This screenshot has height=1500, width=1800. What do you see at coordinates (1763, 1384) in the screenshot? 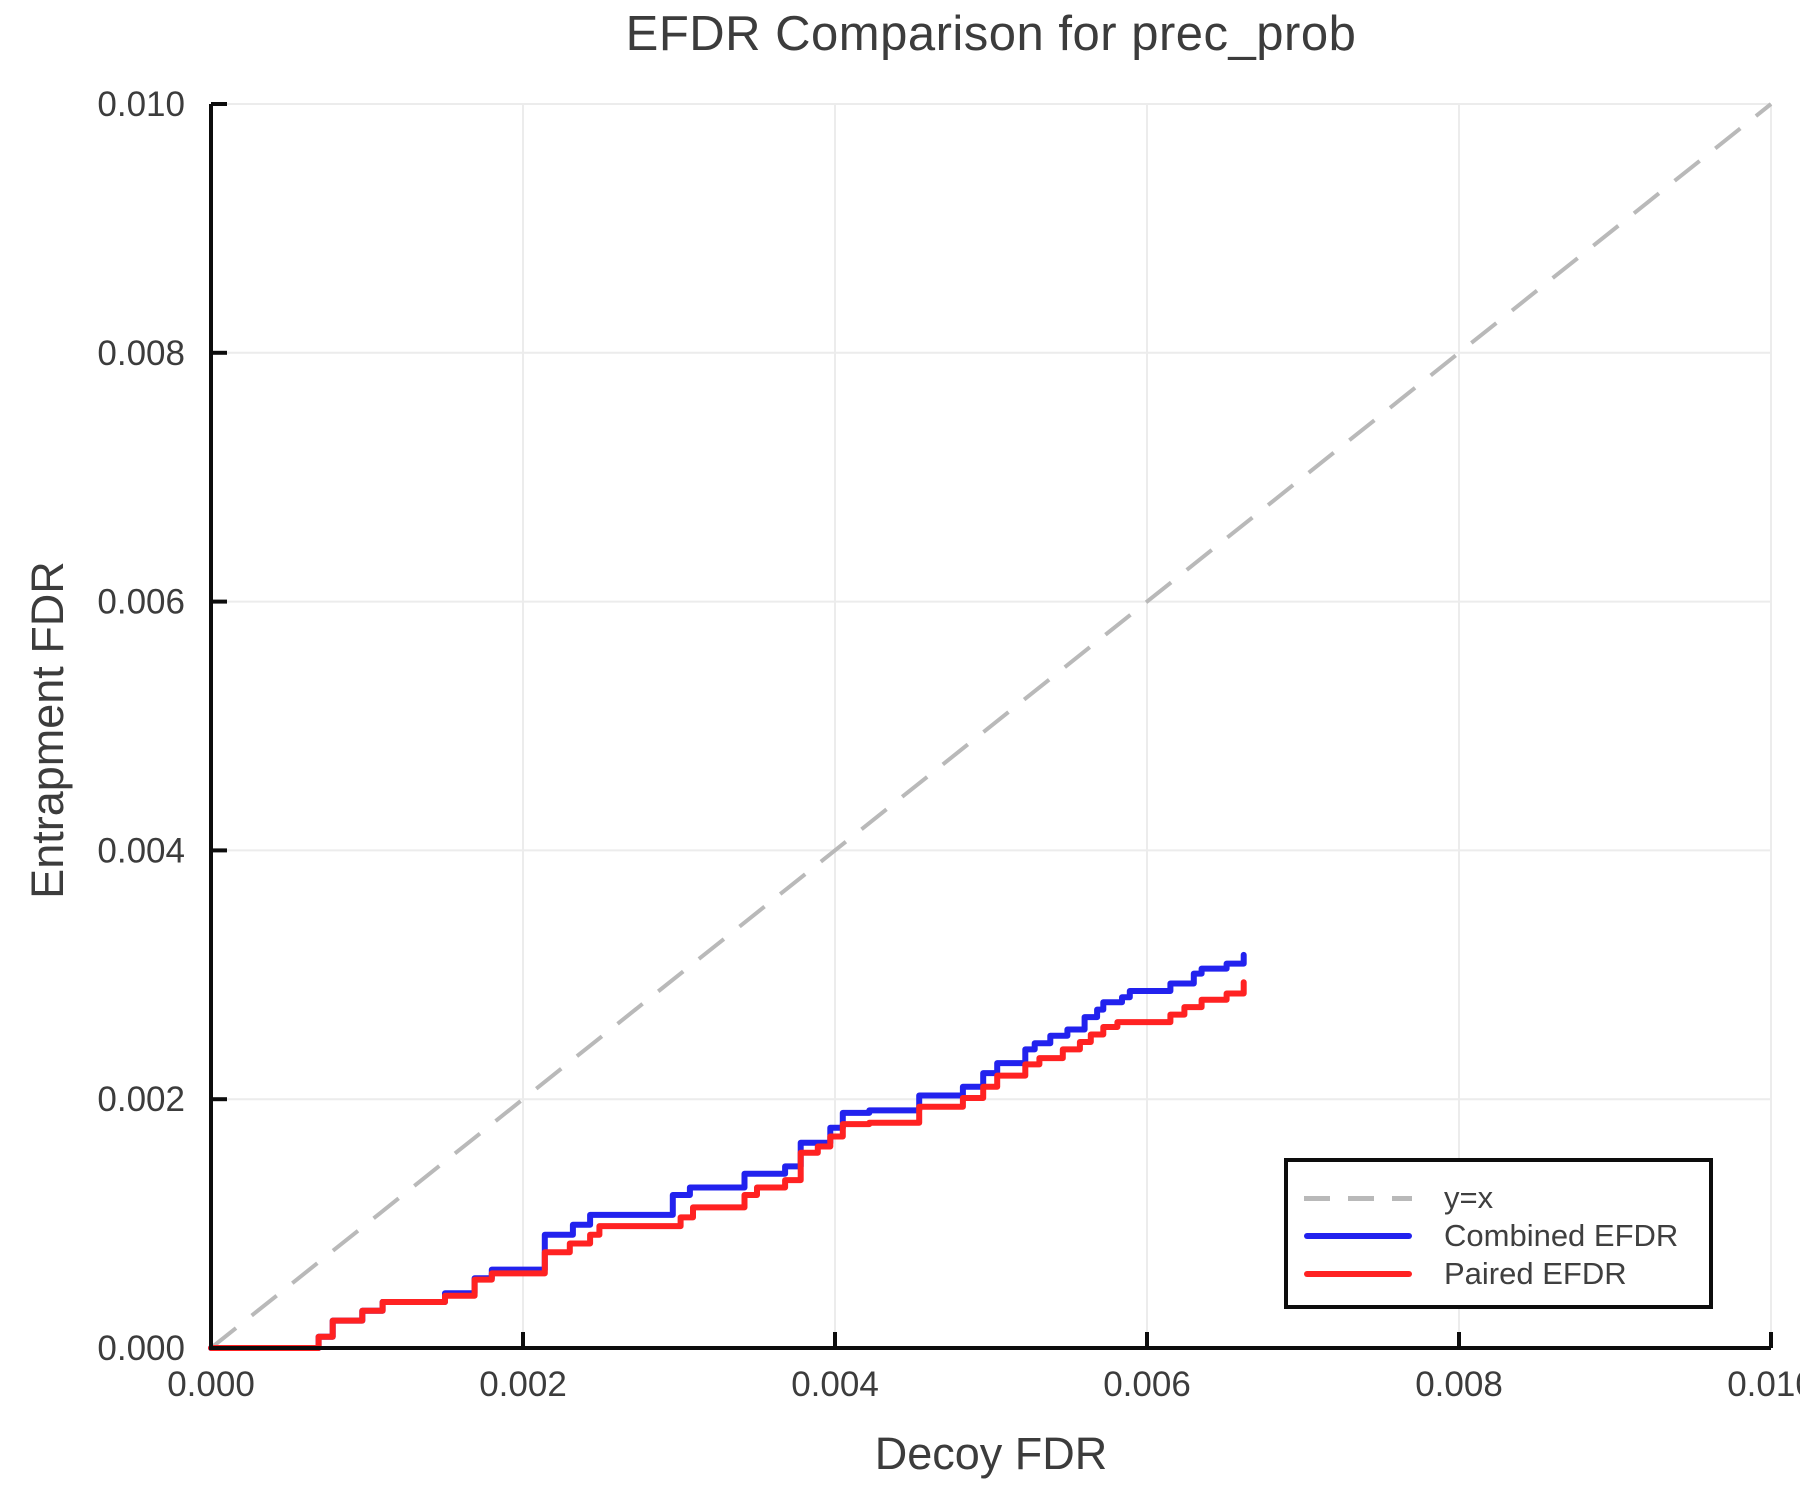
I see `x-tick-label: 0.010` at bounding box center [1763, 1384].